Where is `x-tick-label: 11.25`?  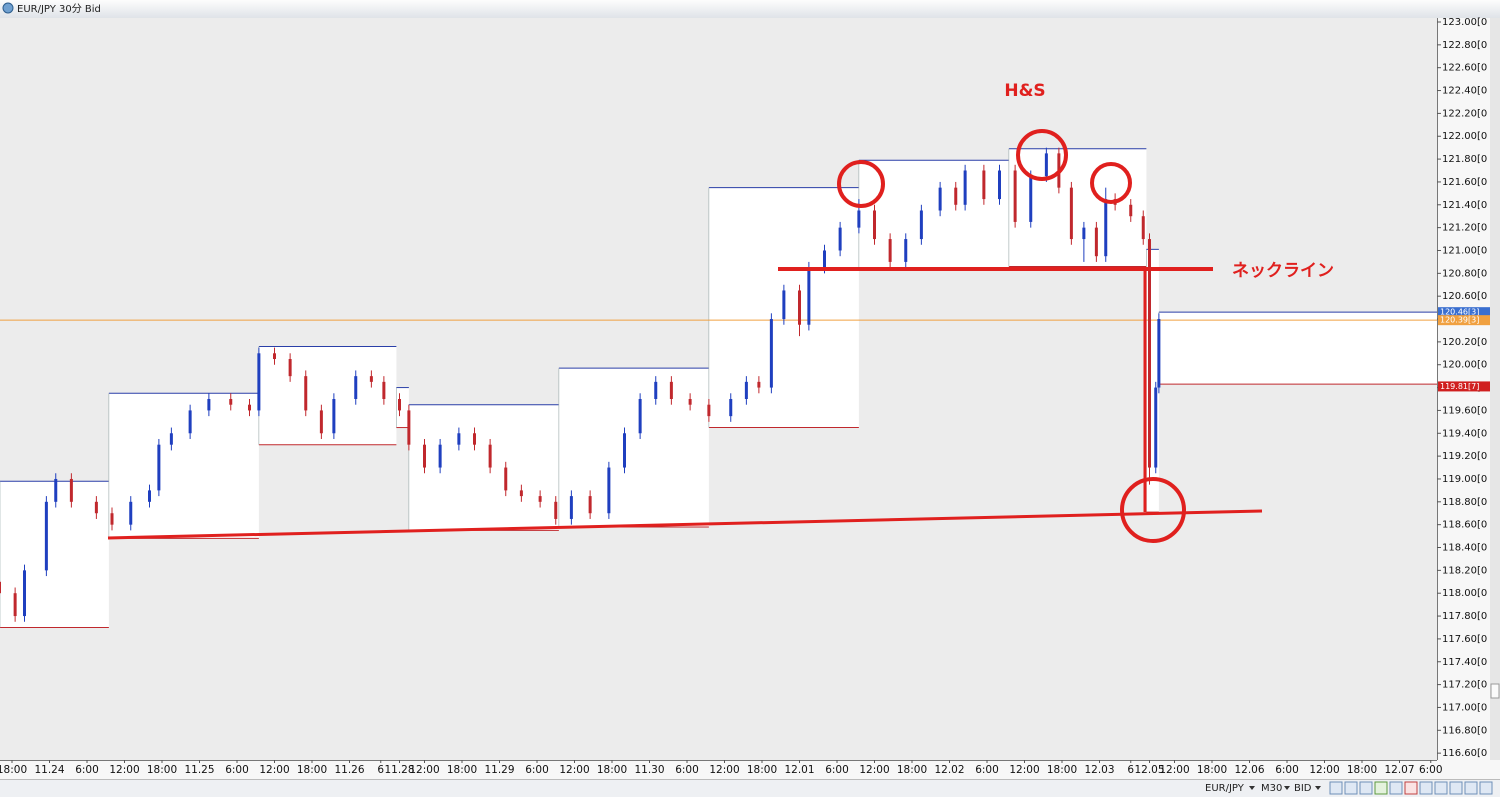 x-tick-label: 11.25 is located at coordinates (199, 770).